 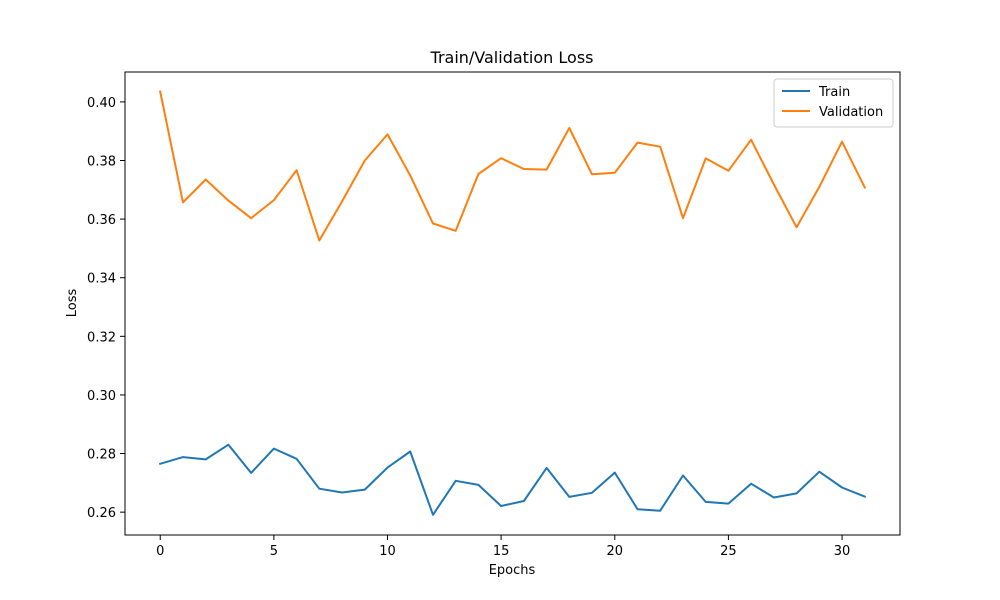 What do you see at coordinates (501, 551) in the screenshot?
I see `x-tick-label: 15` at bounding box center [501, 551].